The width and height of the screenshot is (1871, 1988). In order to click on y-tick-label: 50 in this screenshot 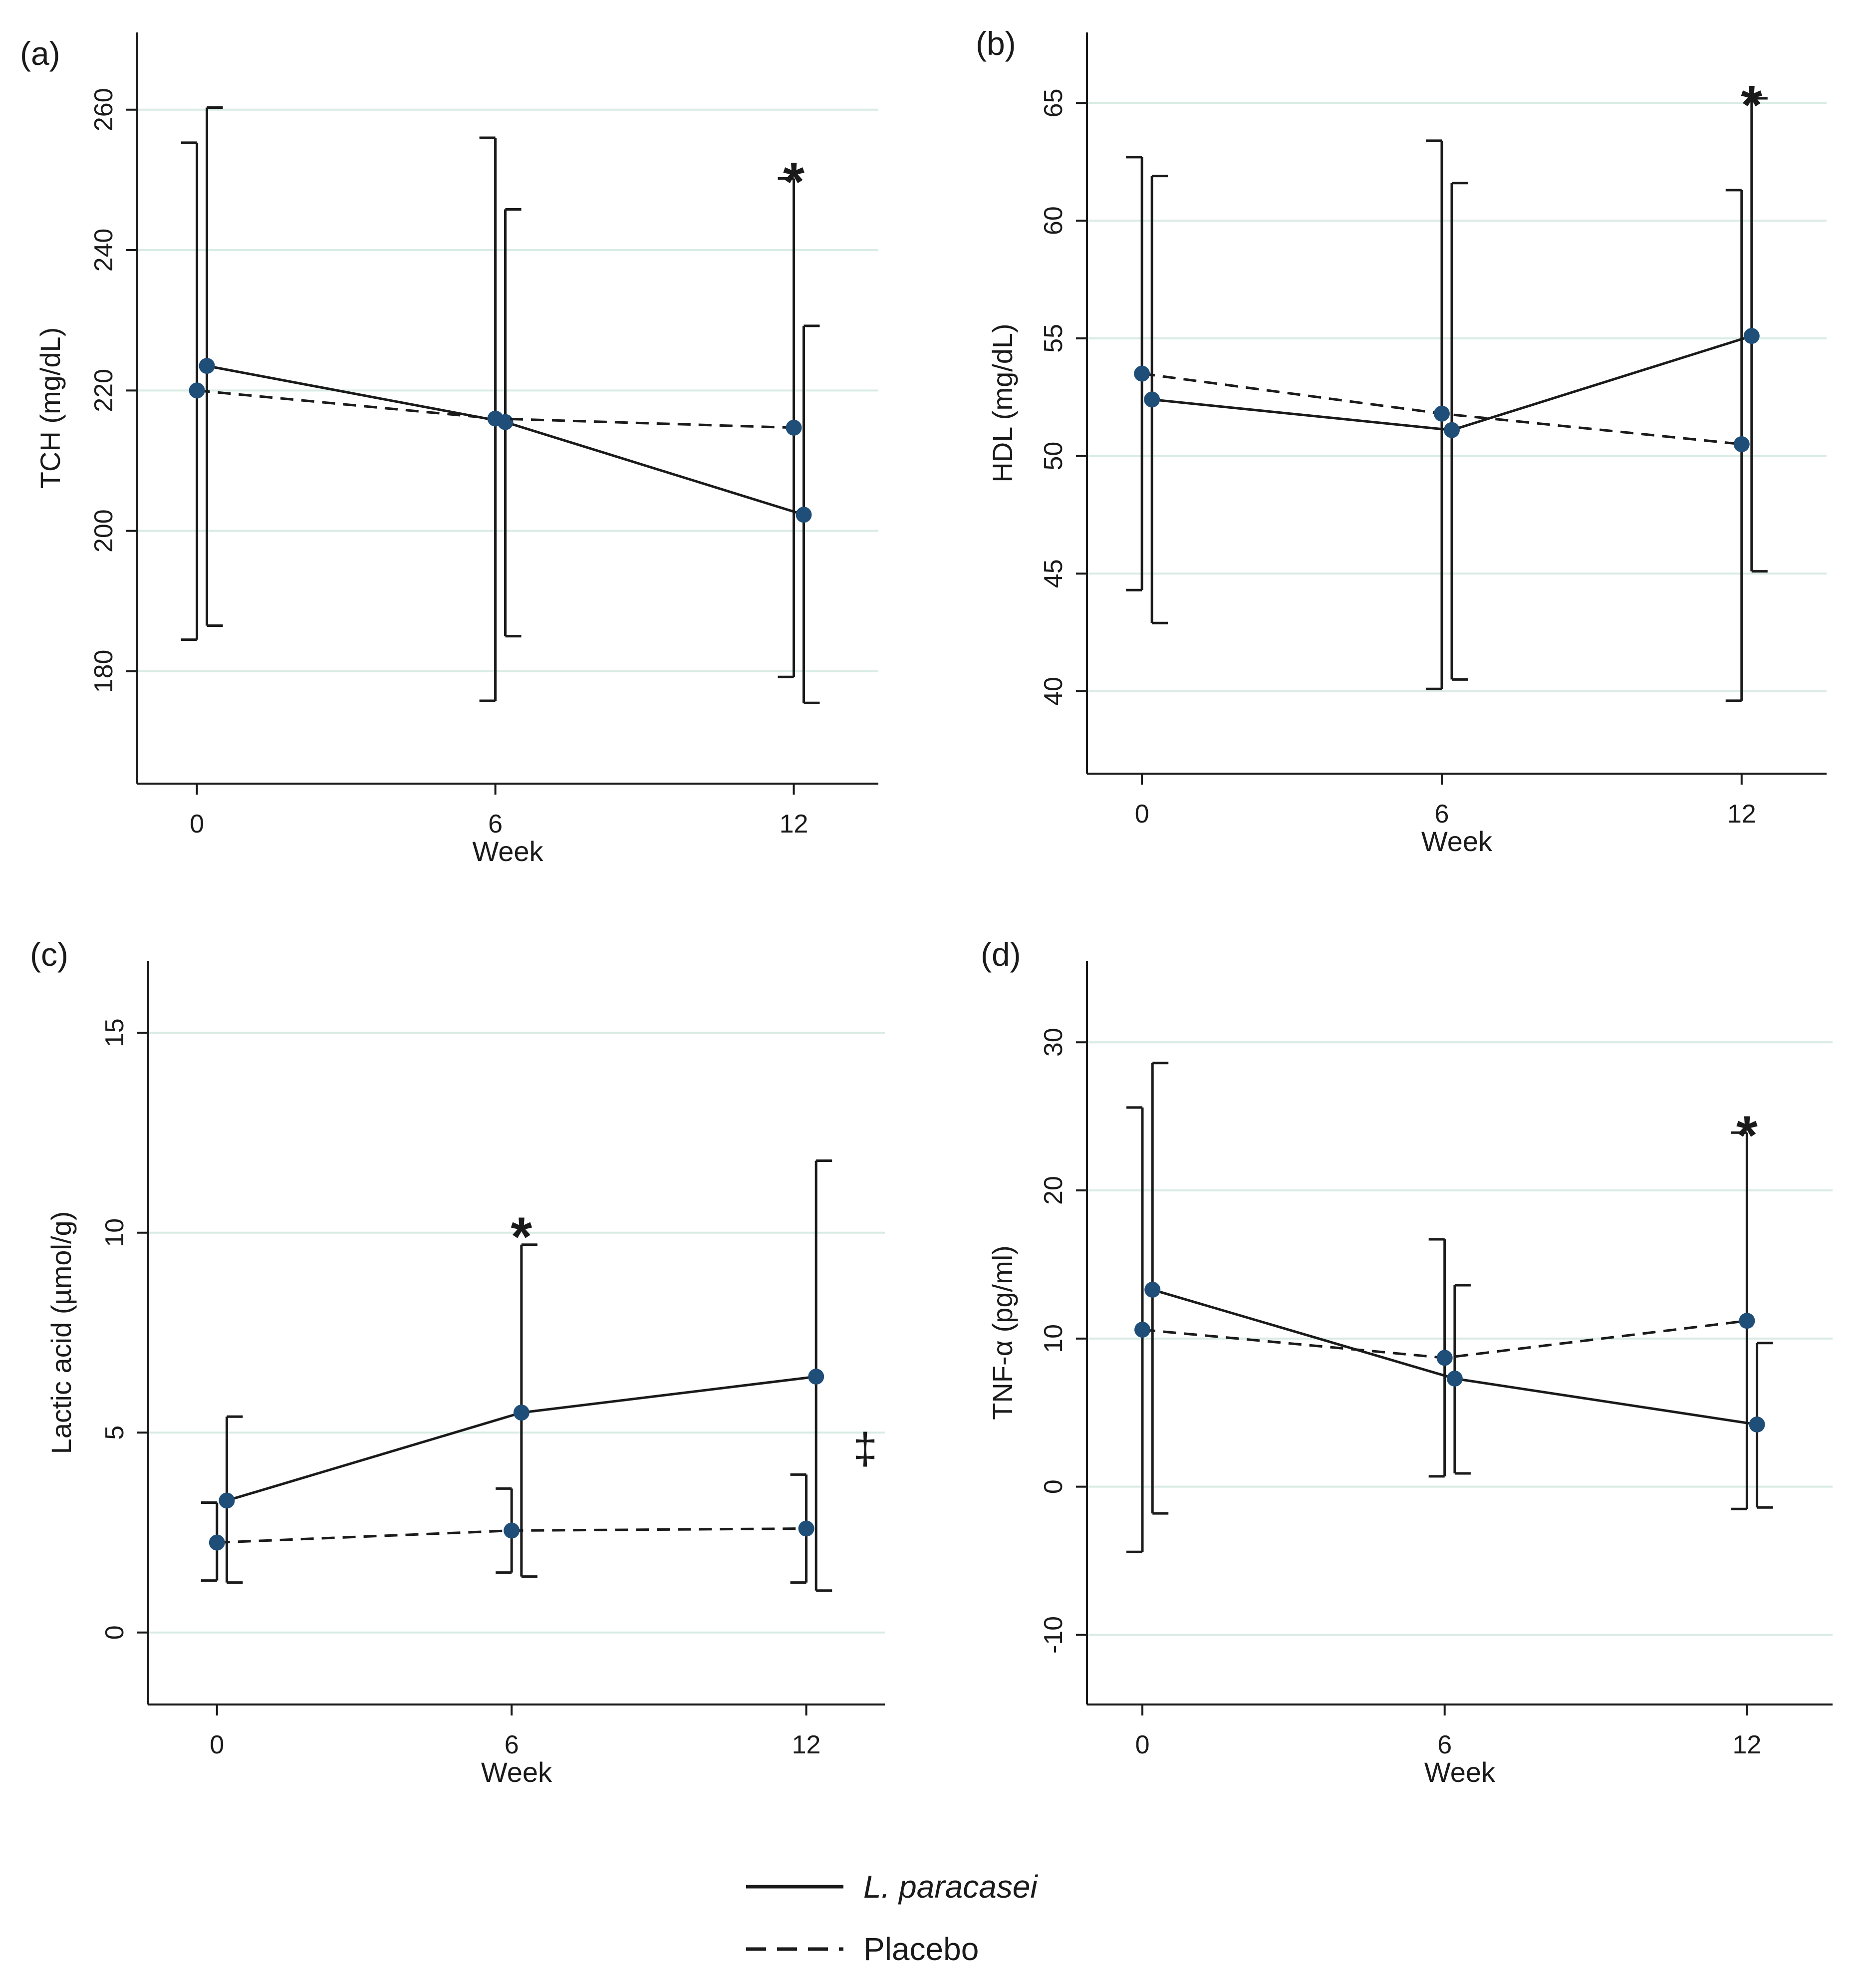, I will do `click(1053, 457)`.